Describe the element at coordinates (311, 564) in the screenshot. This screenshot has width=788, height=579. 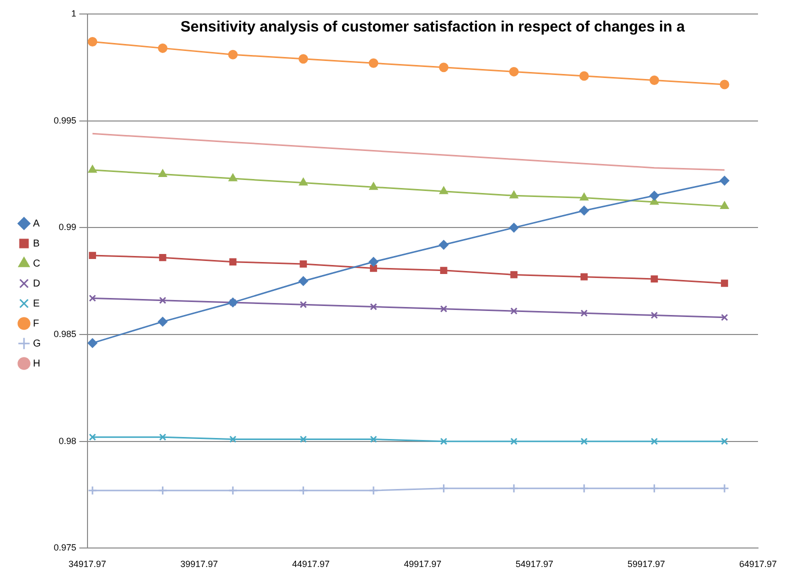
I see `x-tick-label: 44917.97` at that location.